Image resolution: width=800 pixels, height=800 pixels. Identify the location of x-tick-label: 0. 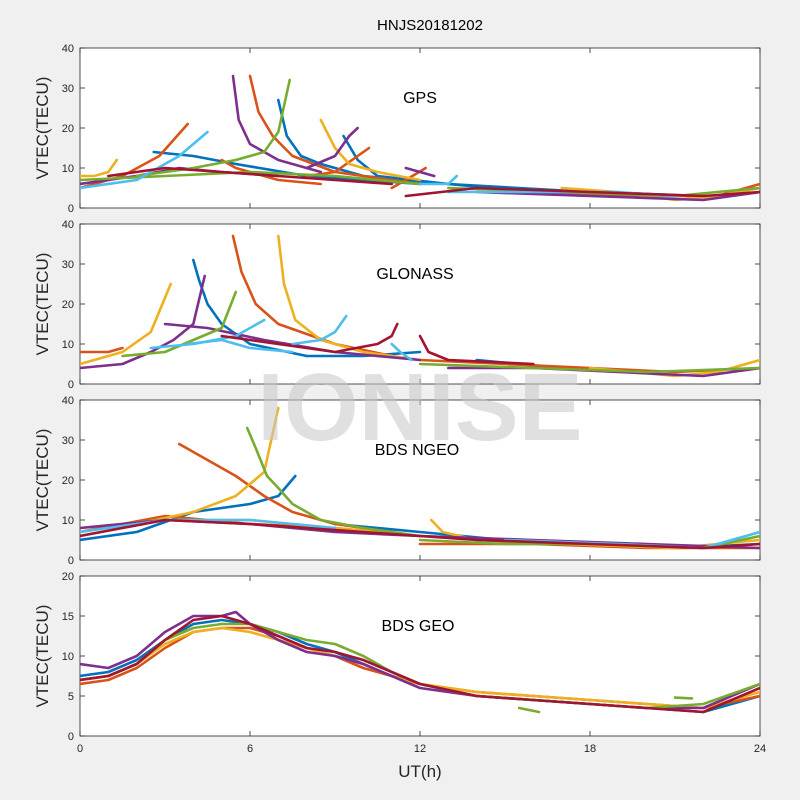
(80, 749).